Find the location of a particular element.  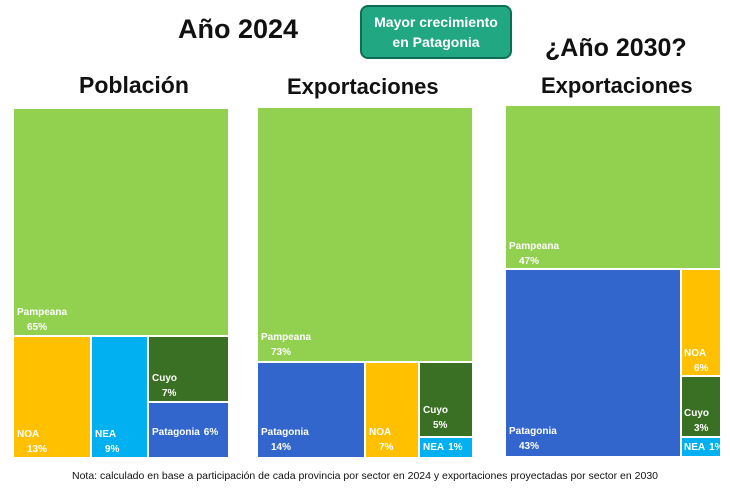

tile-label: Cuyo 7% is located at coordinates (164, 386).